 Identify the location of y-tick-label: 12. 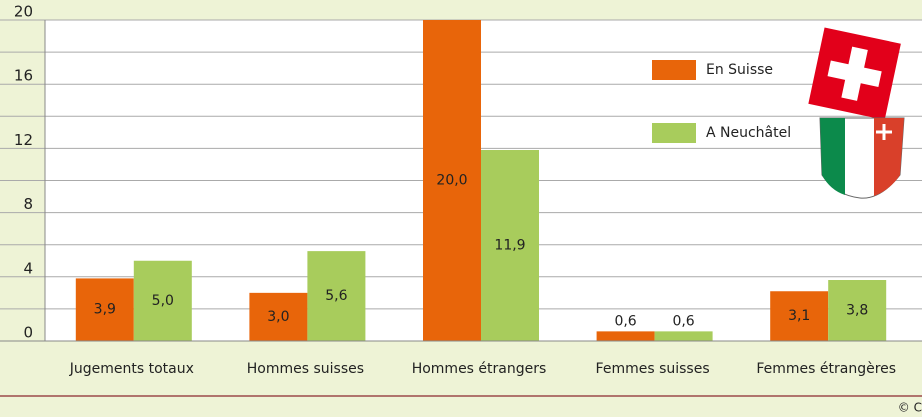
(23, 140).